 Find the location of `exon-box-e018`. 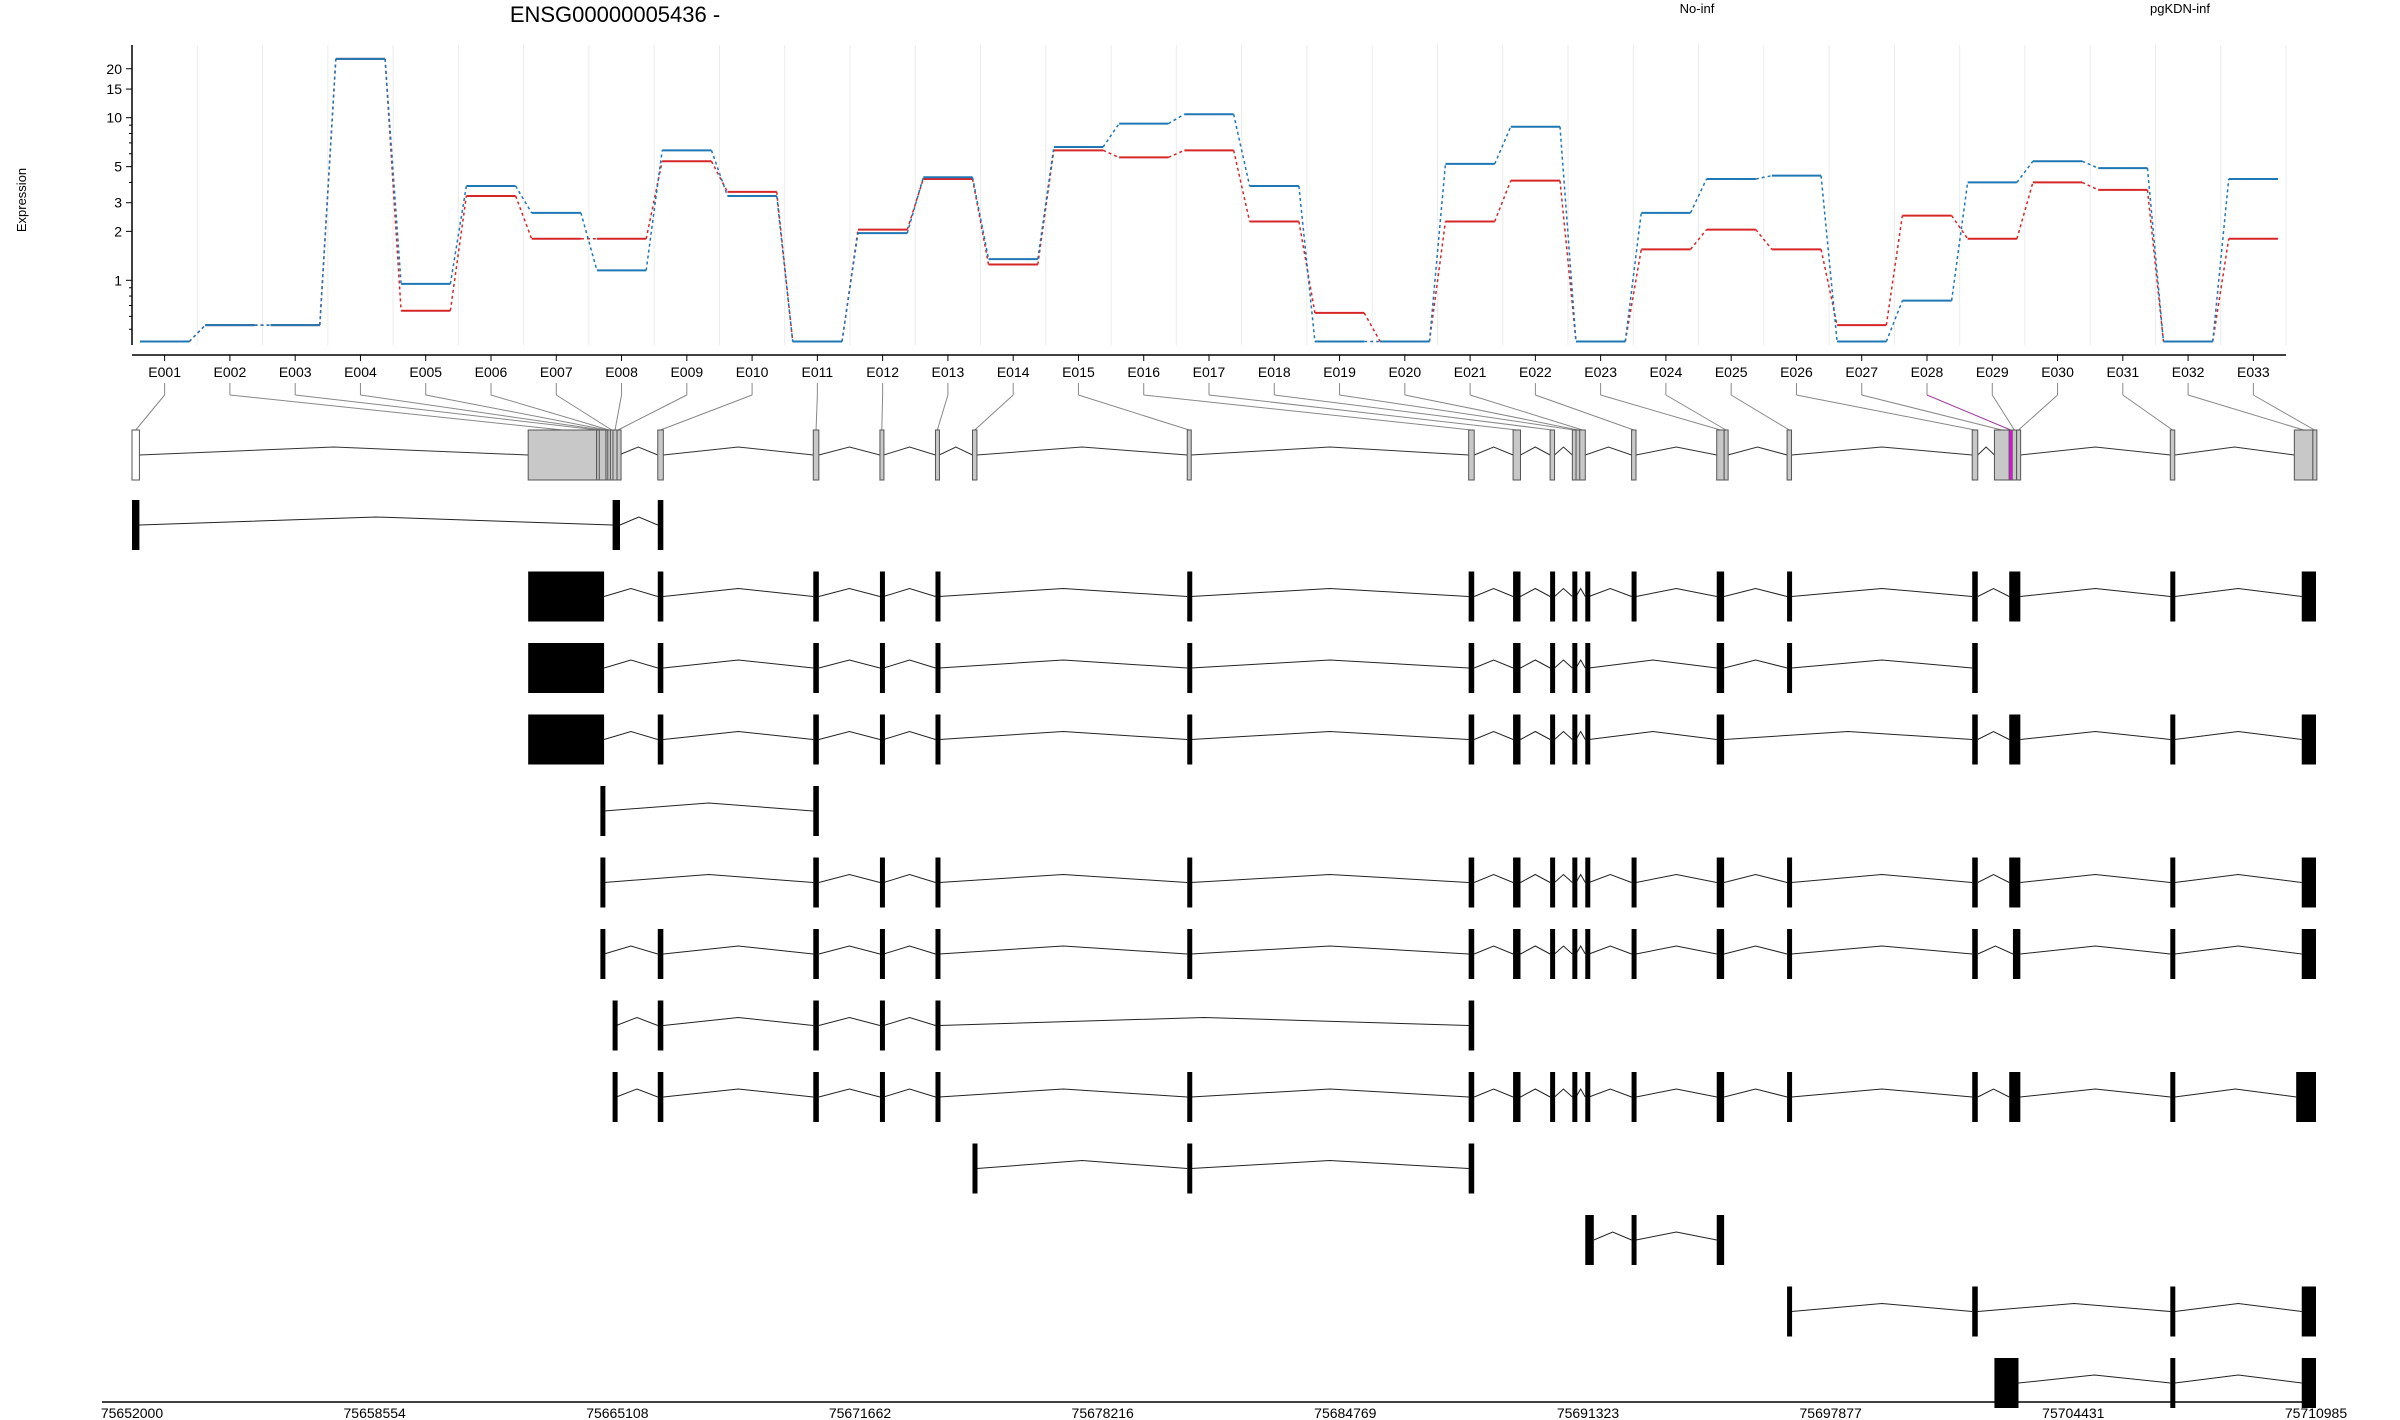

exon-box-e018 is located at coordinates (1552, 455).